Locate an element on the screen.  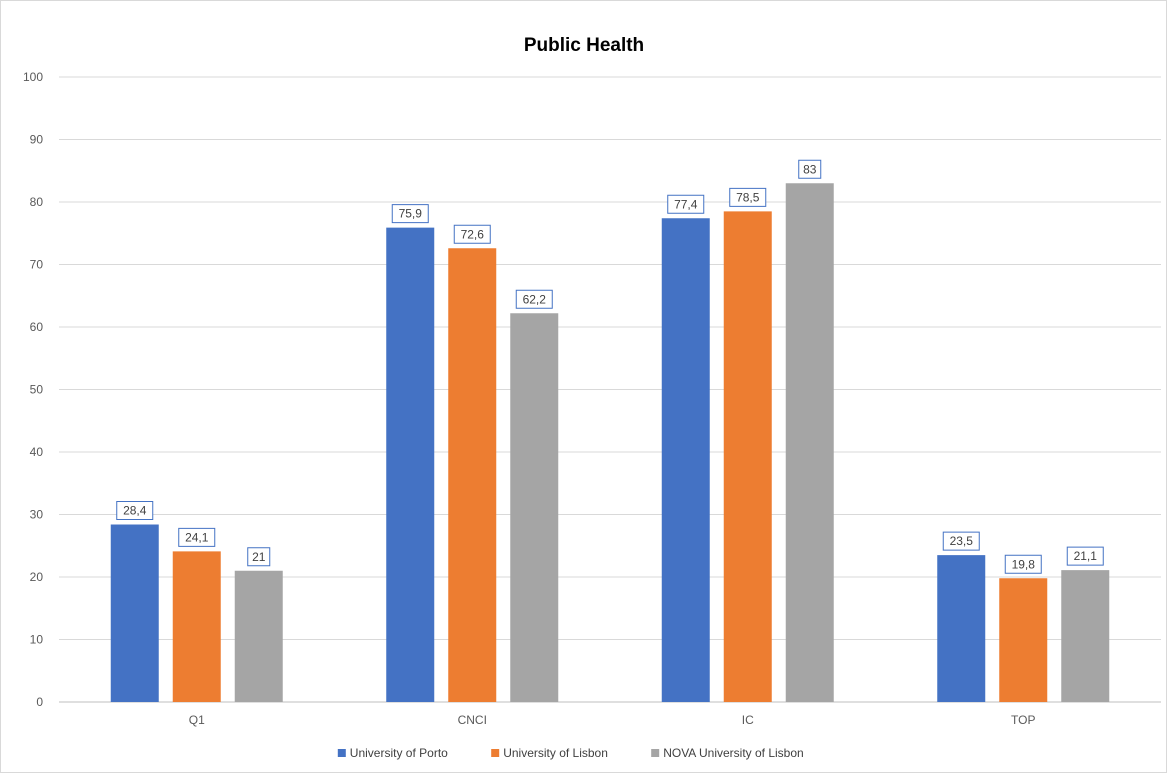
x-category-label: IC is located at coordinates (748, 720).